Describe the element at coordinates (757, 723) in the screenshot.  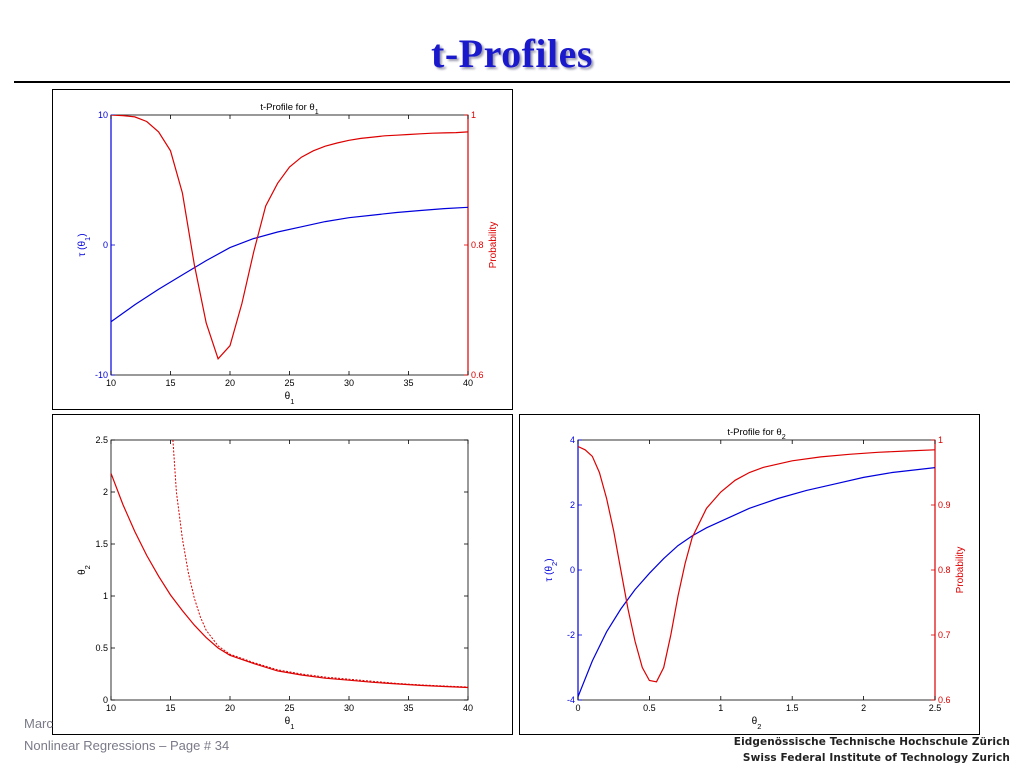
I see `x-axis-label: θ2` at that location.